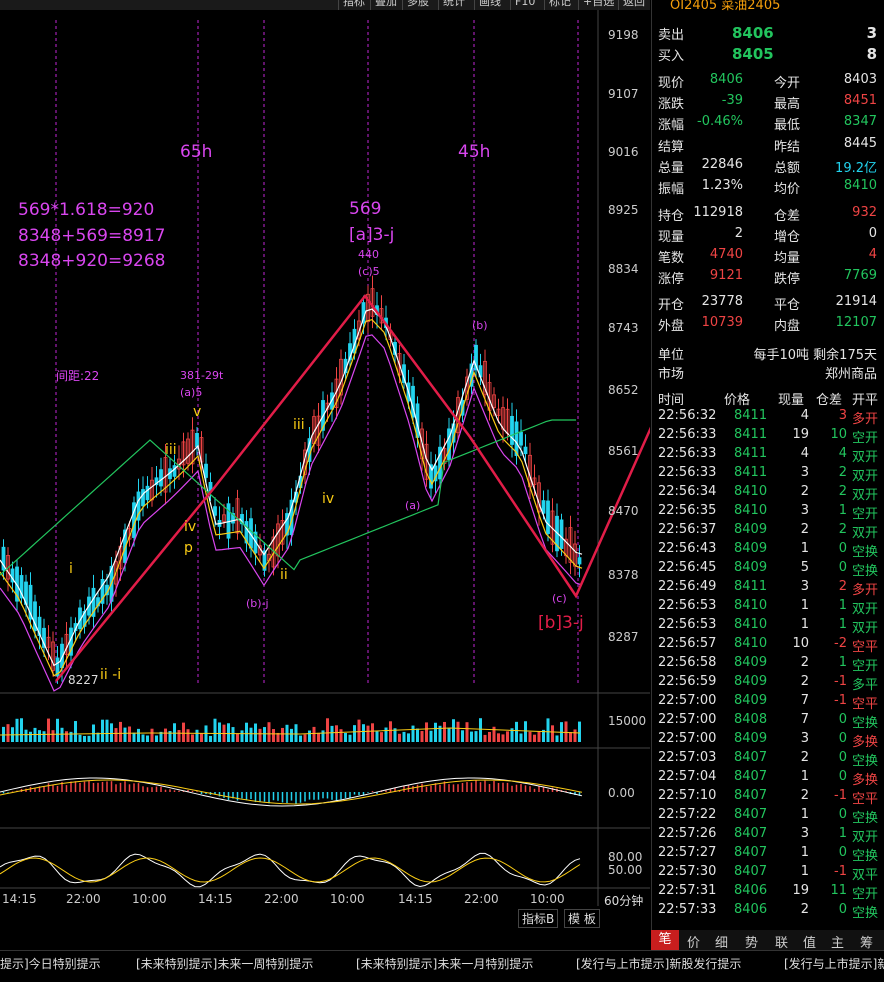  I want to click on quote-value: -39, so click(732, 100).